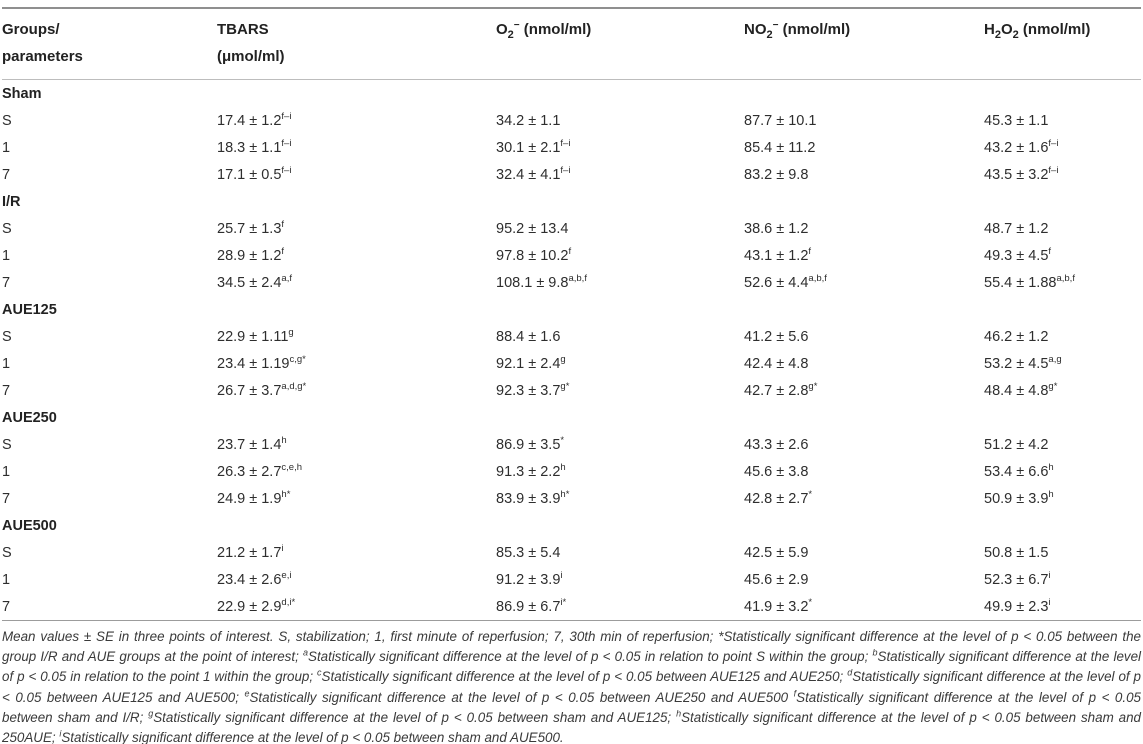 The image size is (1143, 744). Describe the element at coordinates (288, 602) in the screenshot. I see `significance-superscript: d,i*` at that location.